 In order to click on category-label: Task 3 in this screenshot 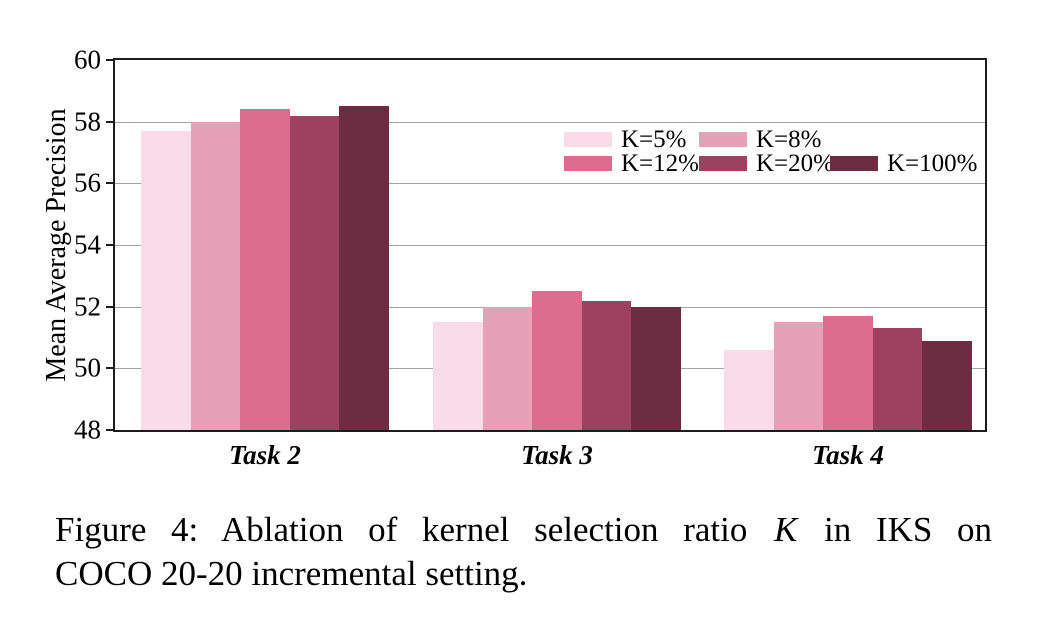, I will do `click(557, 455)`.